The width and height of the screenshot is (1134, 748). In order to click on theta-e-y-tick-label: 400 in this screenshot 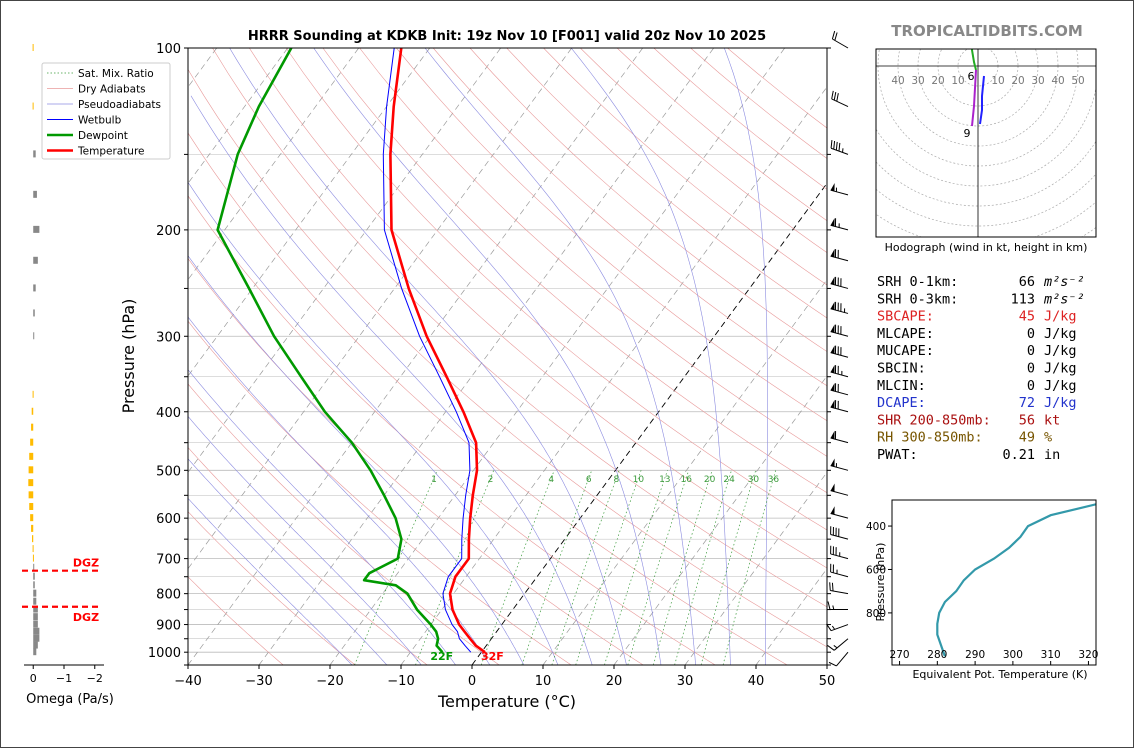, I will do `click(876, 527)`.